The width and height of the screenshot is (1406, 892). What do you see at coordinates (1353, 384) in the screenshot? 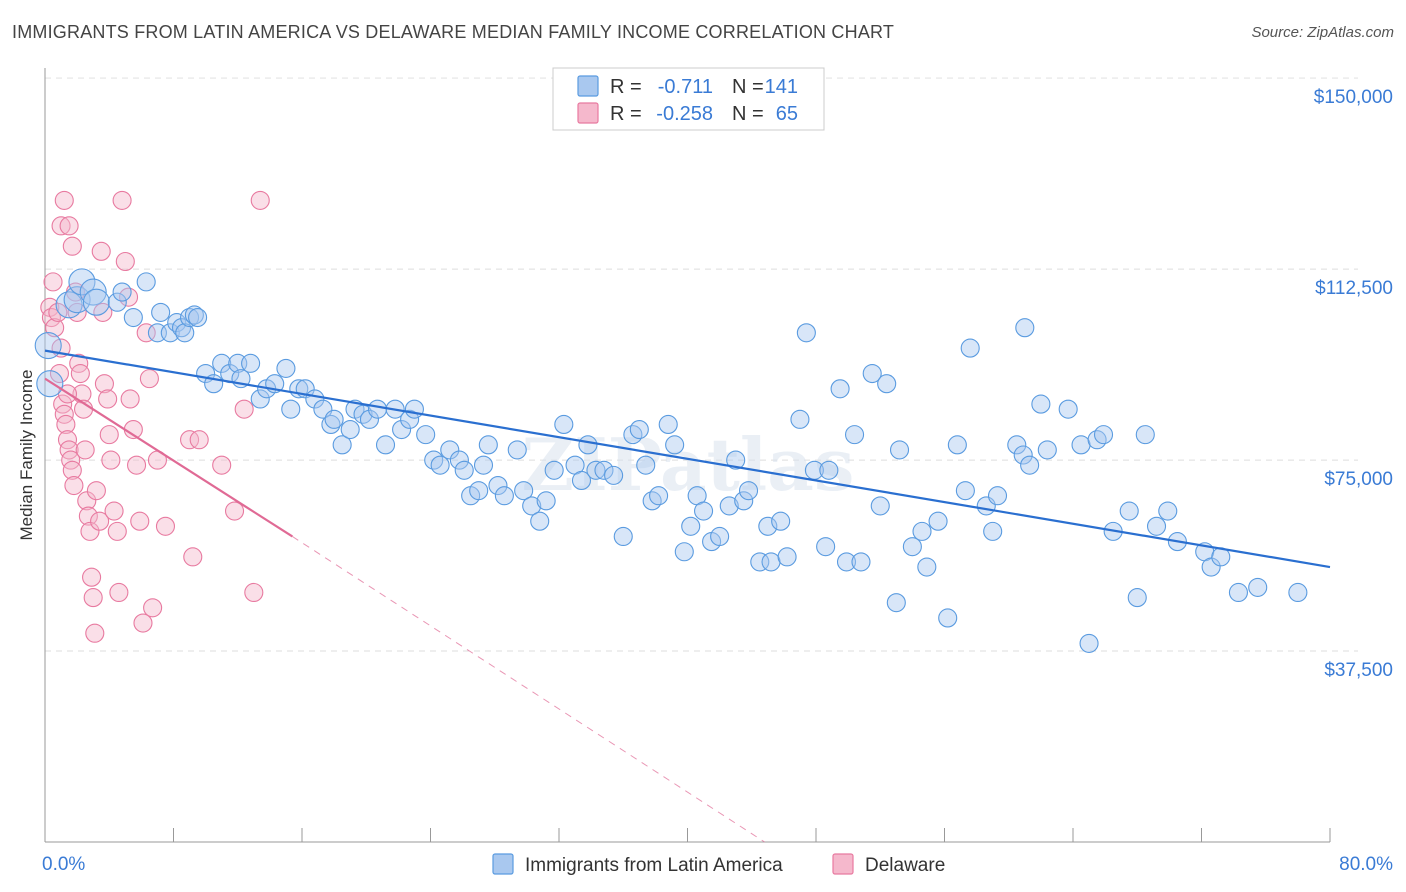
I see `y-tick-labels: $37,500 $75,000 $112,500 $150,000` at bounding box center [1353, 384].